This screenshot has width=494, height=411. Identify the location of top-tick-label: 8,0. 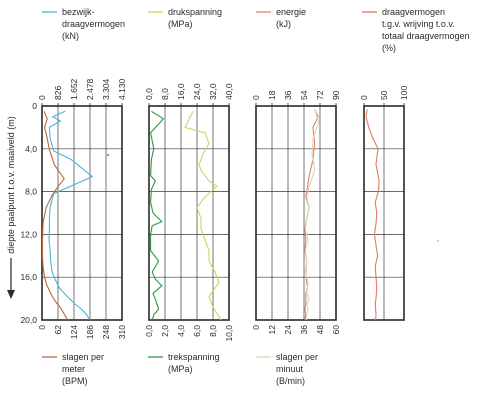
(165, 94).